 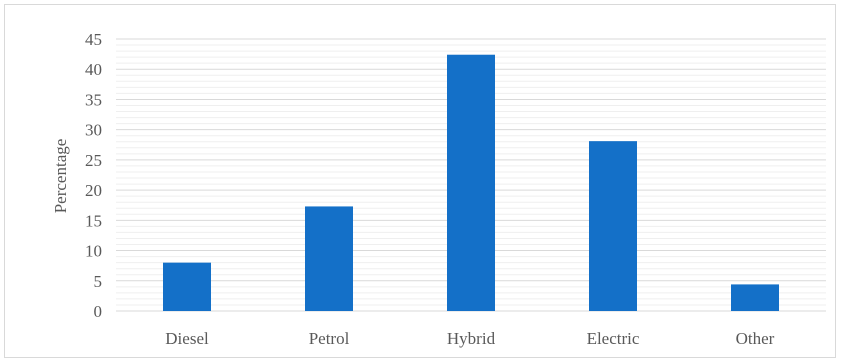 What do you see at coordinates (93, 190) in the screenshot?
I see `y-tick-label: 20` at bounding box center [93, 190].